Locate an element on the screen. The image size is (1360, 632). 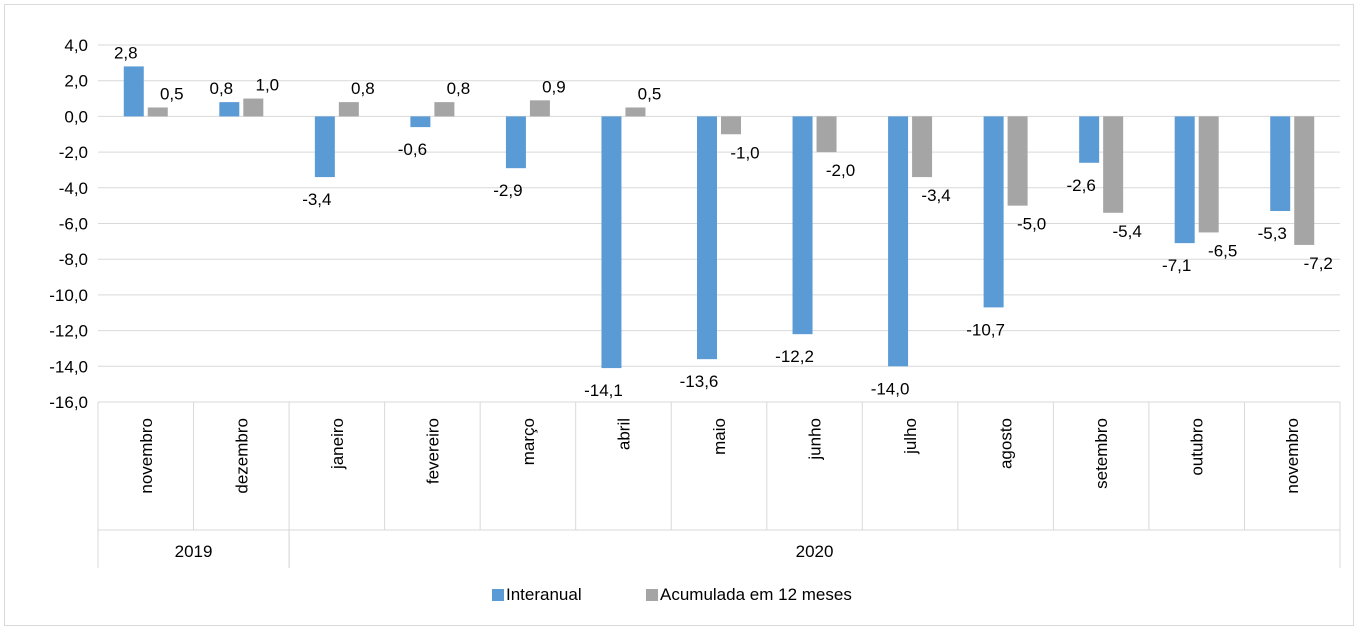
data-label: -14,1 is located at coordinates (603, 390).